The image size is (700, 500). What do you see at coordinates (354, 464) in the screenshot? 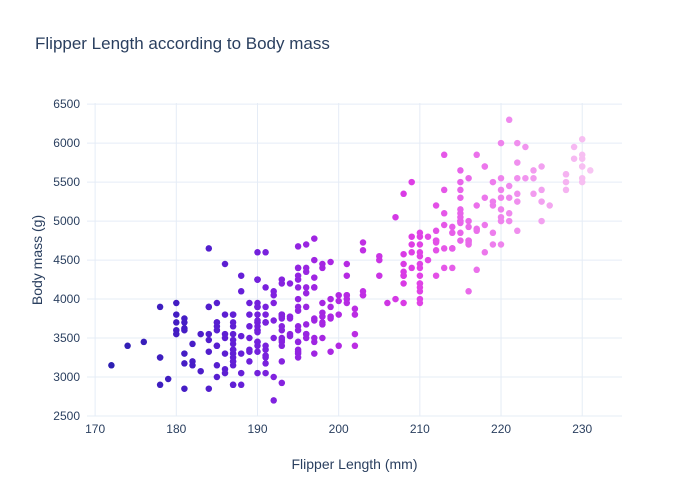
I see `x-axis-title: Flipper Length (mm)` at bounding box center [354, 464].